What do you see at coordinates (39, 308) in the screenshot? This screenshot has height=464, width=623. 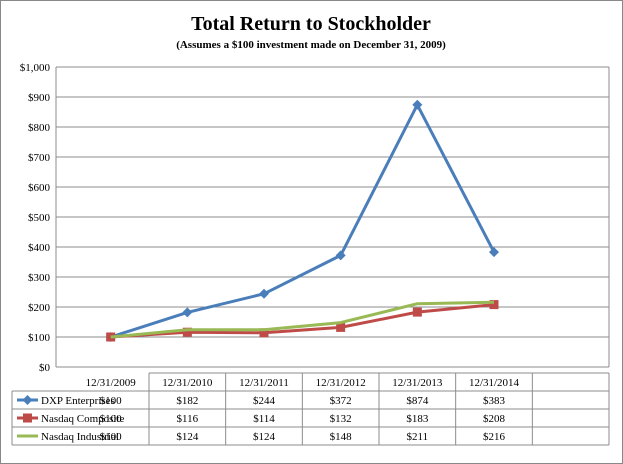 I see `y-tick-label: $200` at bounding box center [39, 308].